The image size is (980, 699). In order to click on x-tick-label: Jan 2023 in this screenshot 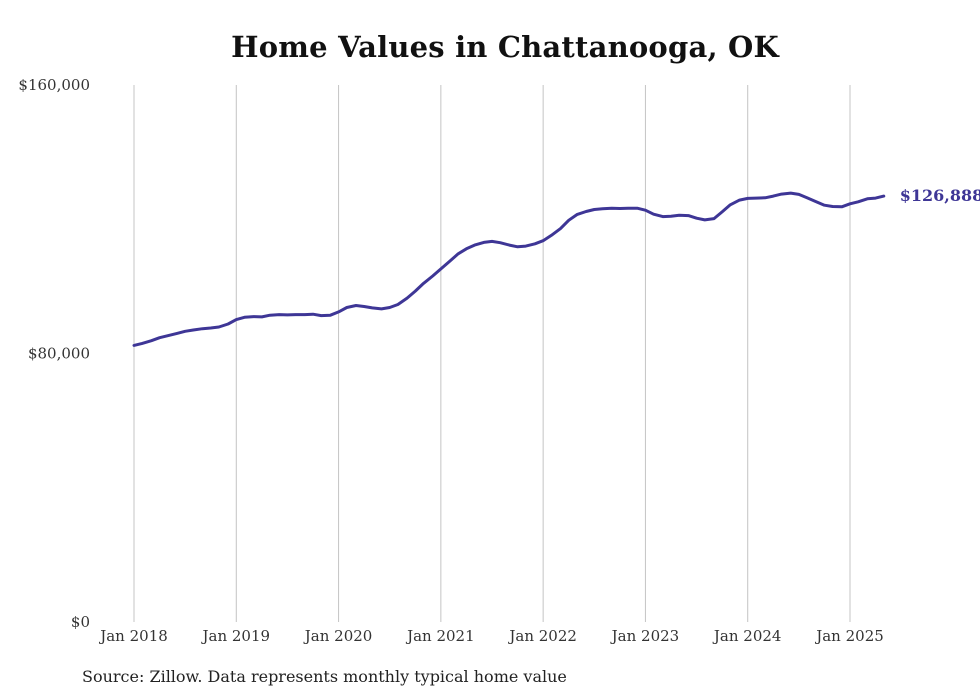, I will do `click(645, 636)`.